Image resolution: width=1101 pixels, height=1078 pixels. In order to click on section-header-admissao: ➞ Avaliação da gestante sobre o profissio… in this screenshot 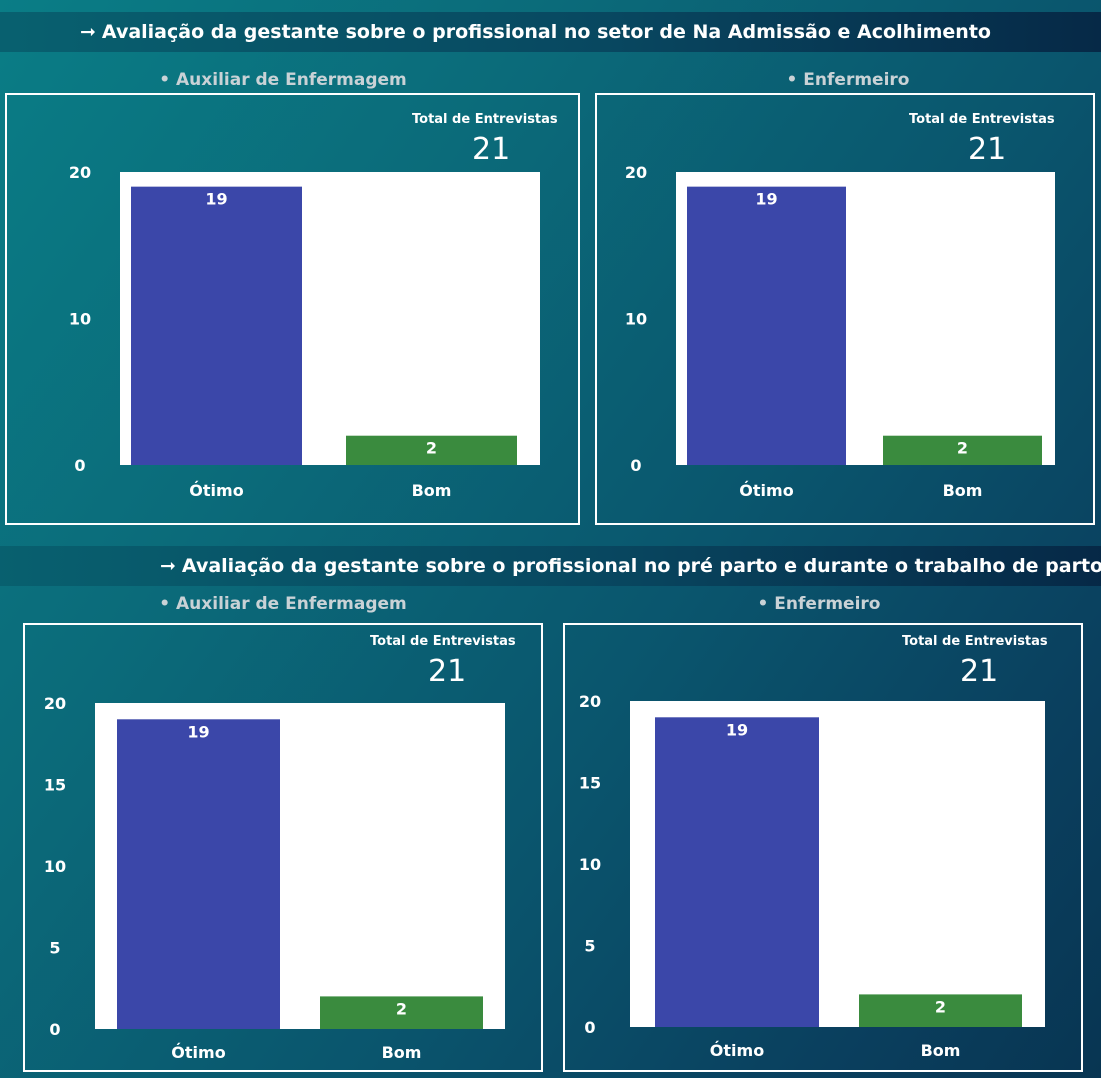, I will do `click(550, 32)`.